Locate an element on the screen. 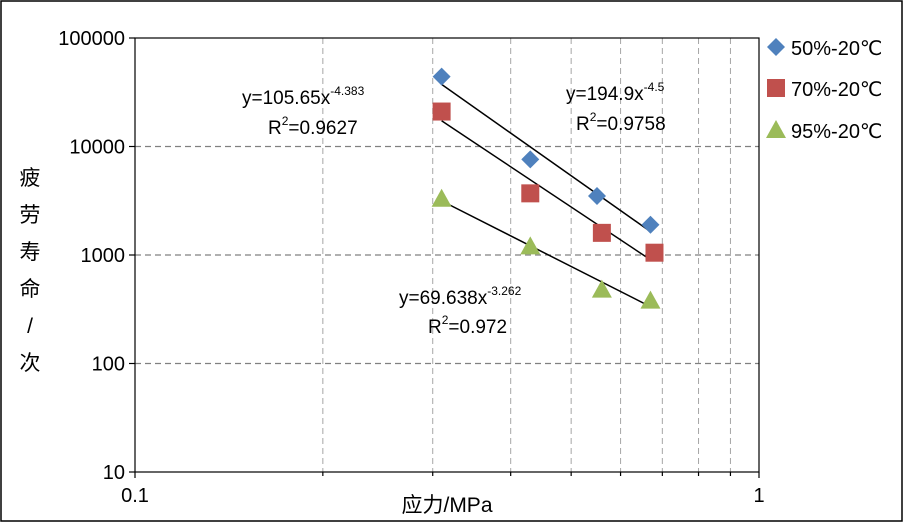  data-points is located at coordinates (547, 188).